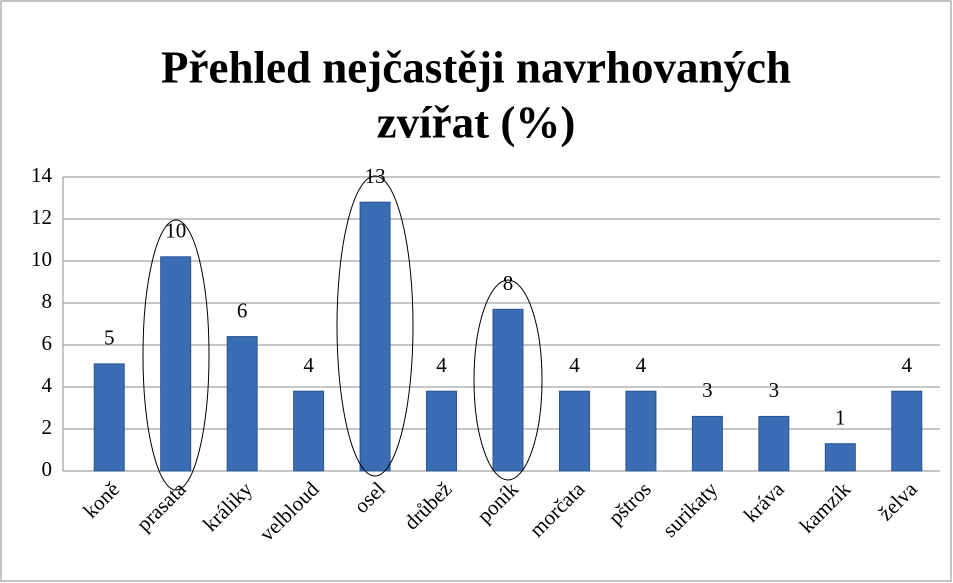 This screenshot has width=953, height=583. What do you see at coordinates (47, 343) in the screenshot?
I see `y-tick-label: 6` at bounding box center [47, 343].